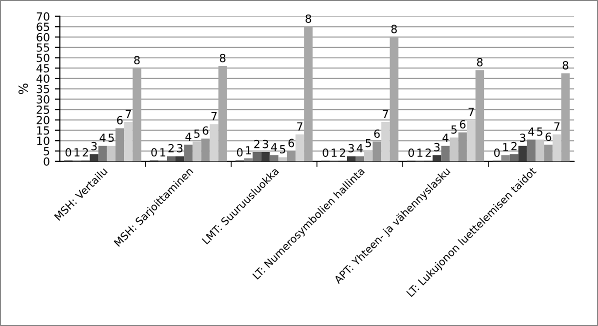  I want to click on series-label: 5, so click(111, 138).